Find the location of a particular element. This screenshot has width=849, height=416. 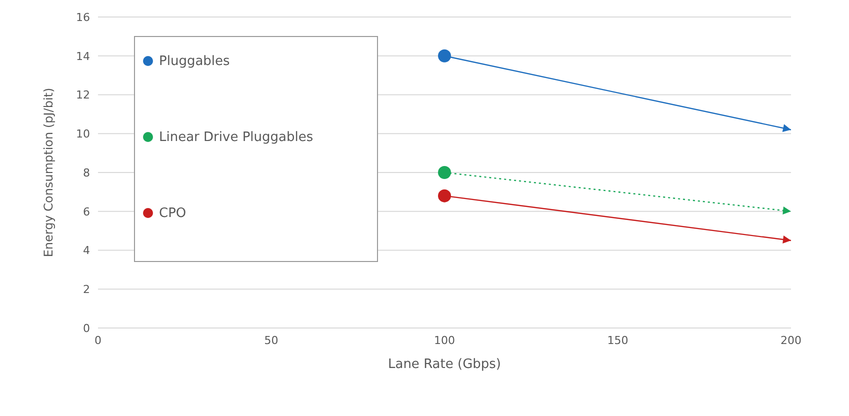

x-tick-label: 0 is located at coordinates (98, 340).